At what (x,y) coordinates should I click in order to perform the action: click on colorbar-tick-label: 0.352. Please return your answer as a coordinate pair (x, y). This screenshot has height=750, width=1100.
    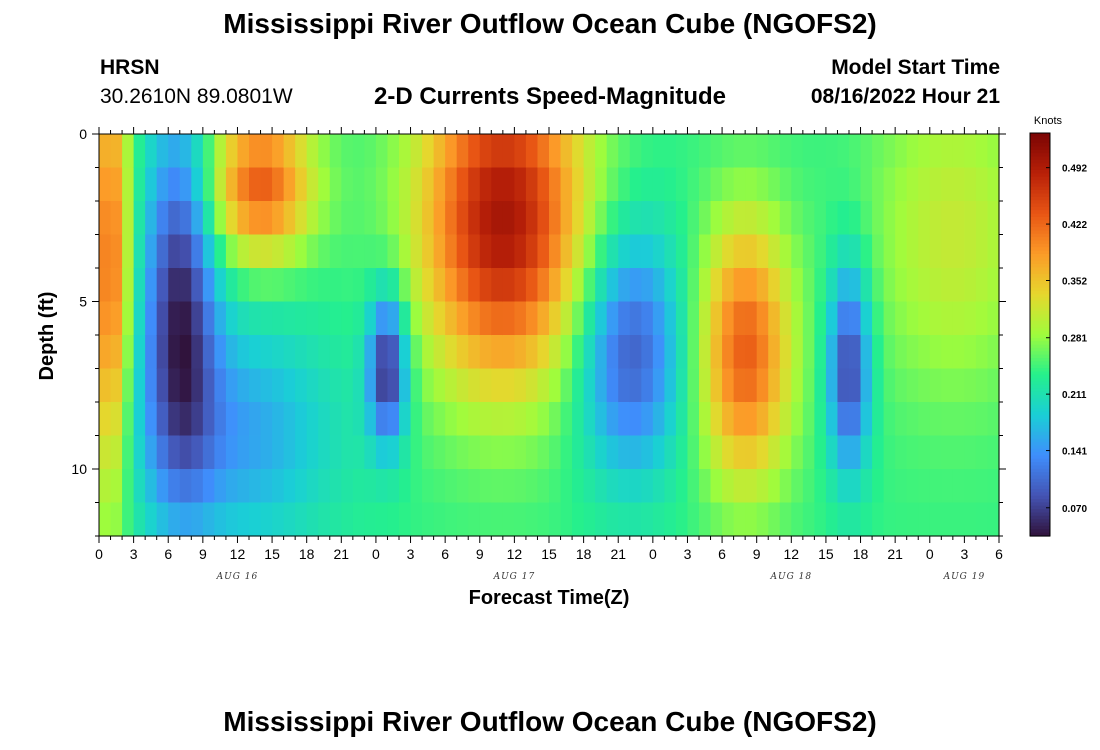
    Looking at the image, I should click on (1074, 281).